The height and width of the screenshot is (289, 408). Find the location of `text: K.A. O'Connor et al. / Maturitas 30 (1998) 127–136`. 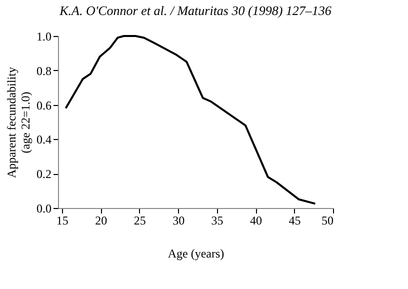

text: K.A. O'Connor et al. / Maturitas 30 (1998) 127–136 is located at coordinates (195, 10).